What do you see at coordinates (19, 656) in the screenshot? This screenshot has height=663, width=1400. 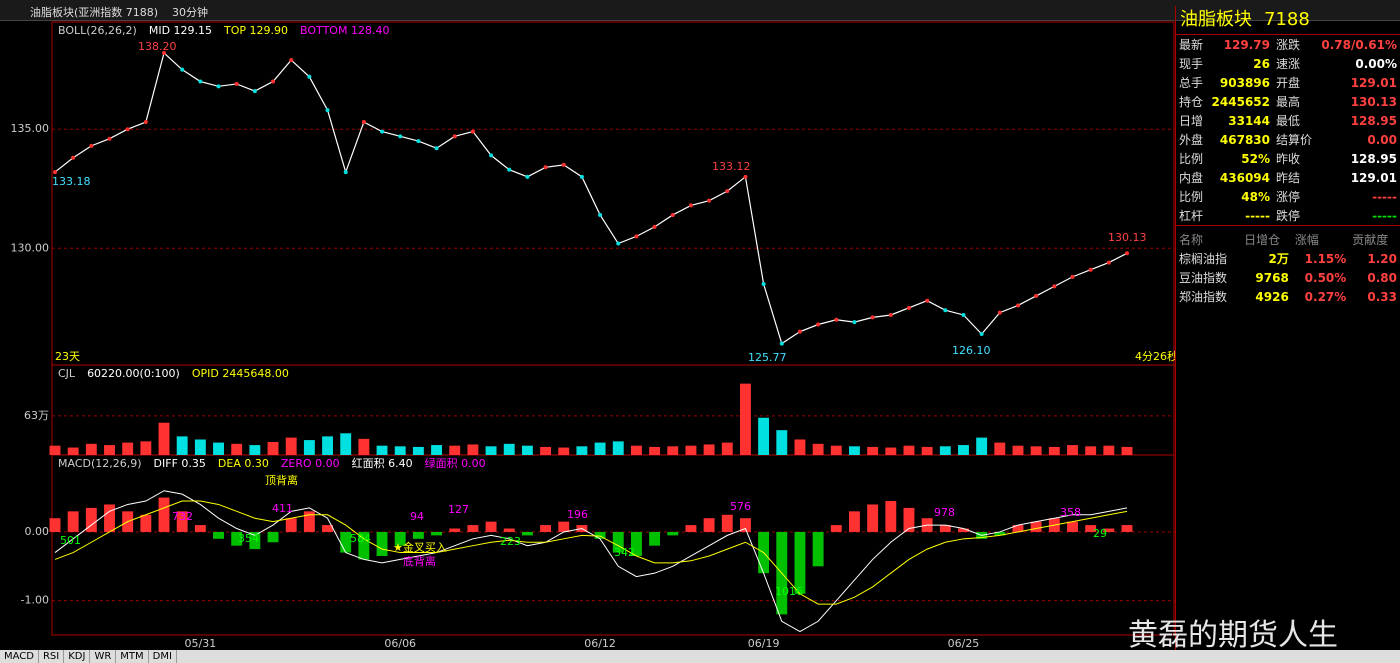 I see `indicator-tab: MACD` at bounding box center [19, 656].